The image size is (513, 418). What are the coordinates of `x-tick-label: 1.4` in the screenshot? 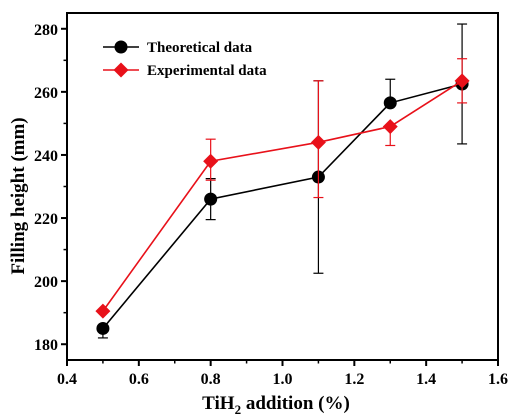 It's located at (426, 379).